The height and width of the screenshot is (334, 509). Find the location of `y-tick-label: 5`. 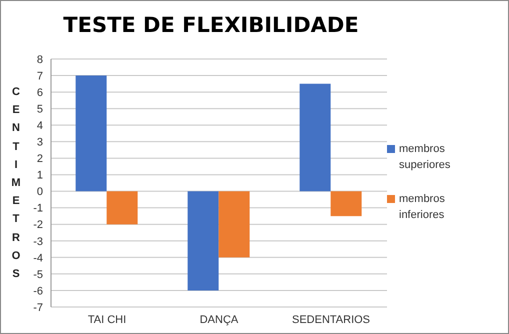

y-tick-label: 5 is located at coordinates (39, 110).